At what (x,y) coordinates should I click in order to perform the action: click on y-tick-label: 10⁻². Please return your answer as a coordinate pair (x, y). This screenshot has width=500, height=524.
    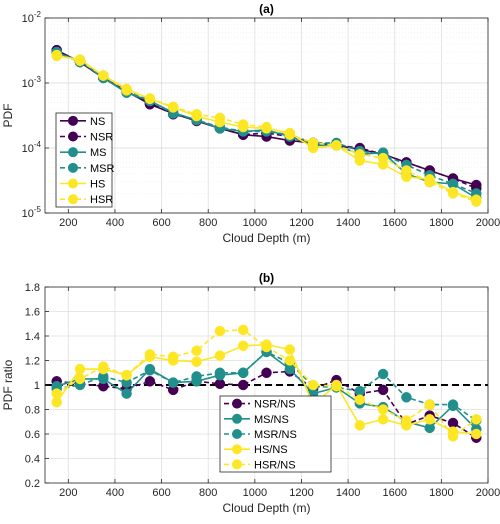
    Looking at the image, I should click on (32, 17).